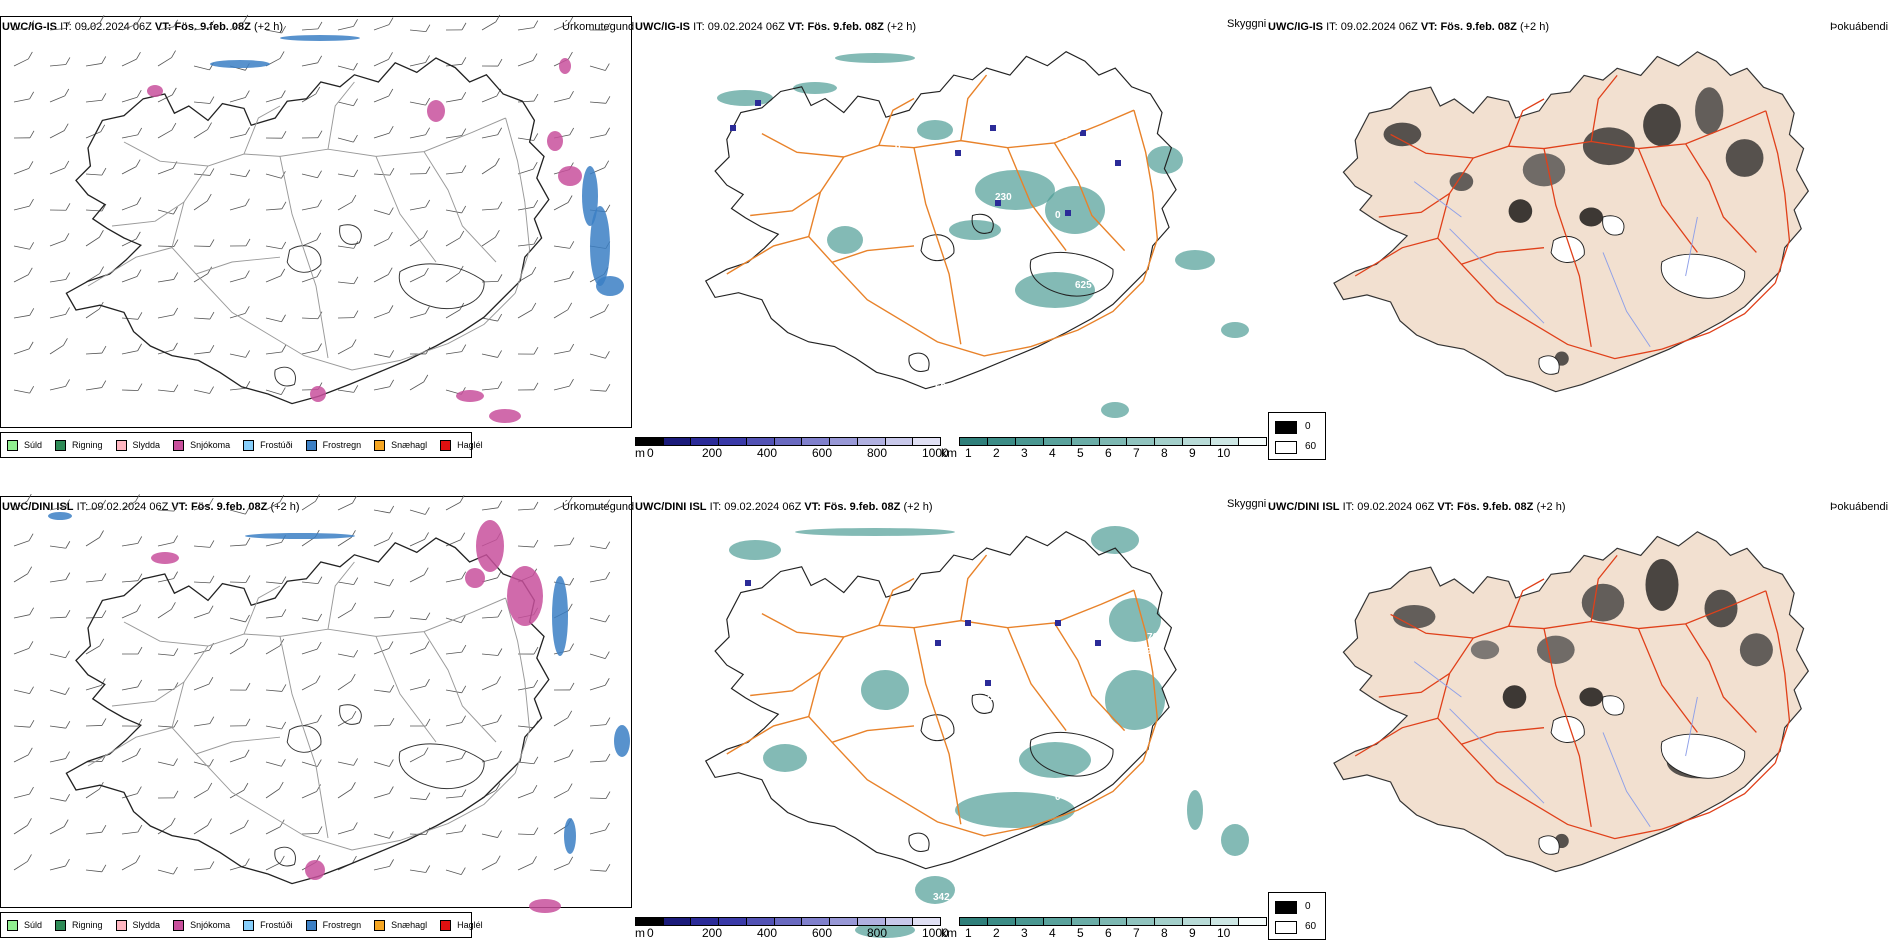 The width and height of the screenshot is (1900, 950). What do you see at coordinates (822, 453) in the screenshot?
I see `colorbar-tick: 600` at bounding box center [822, 453].